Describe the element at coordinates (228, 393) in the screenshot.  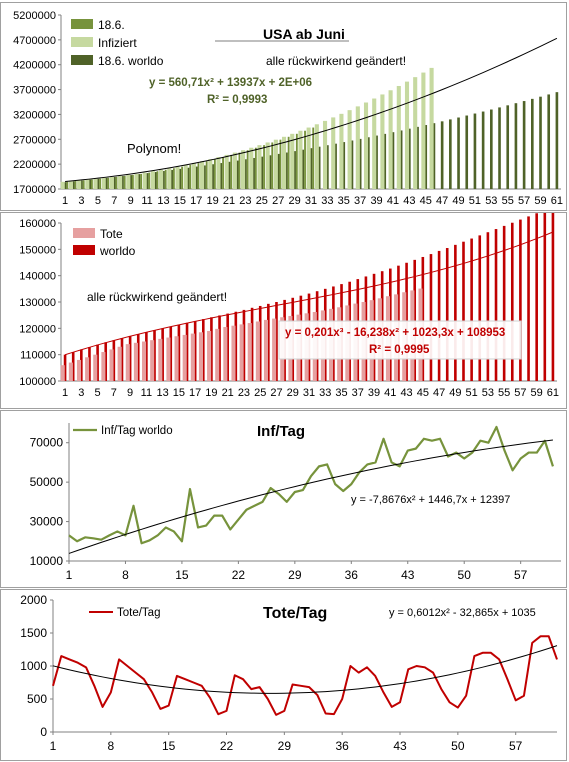
I see `x-tick-label: 21` at that location.